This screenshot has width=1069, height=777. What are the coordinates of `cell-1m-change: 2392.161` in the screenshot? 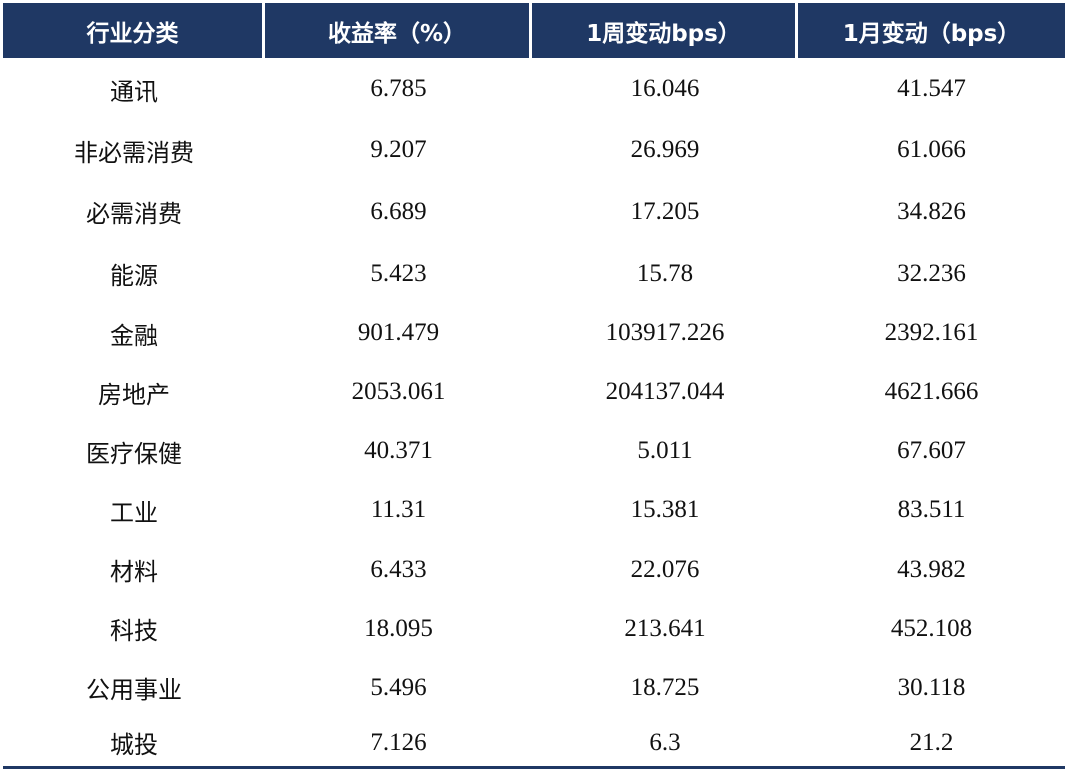 It's located at (931, 332).